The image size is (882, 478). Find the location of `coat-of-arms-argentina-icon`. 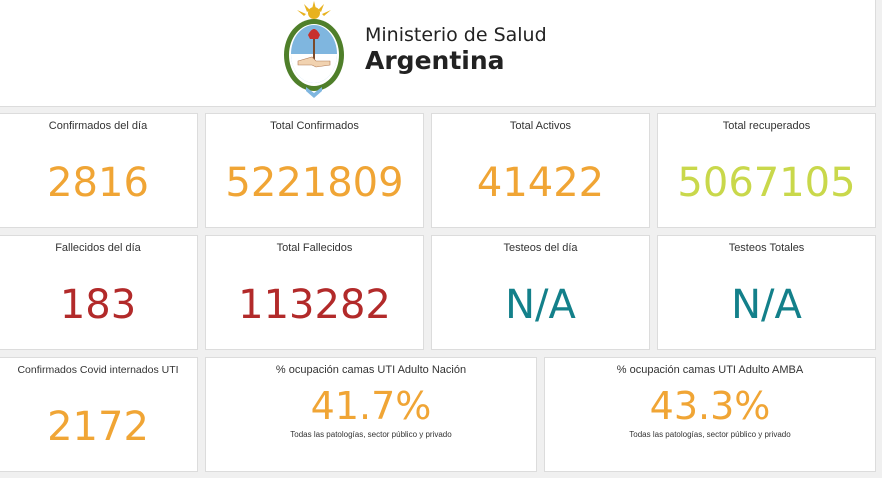

coat-of-arms-argentina-icon is located at coordinates (314, 49).